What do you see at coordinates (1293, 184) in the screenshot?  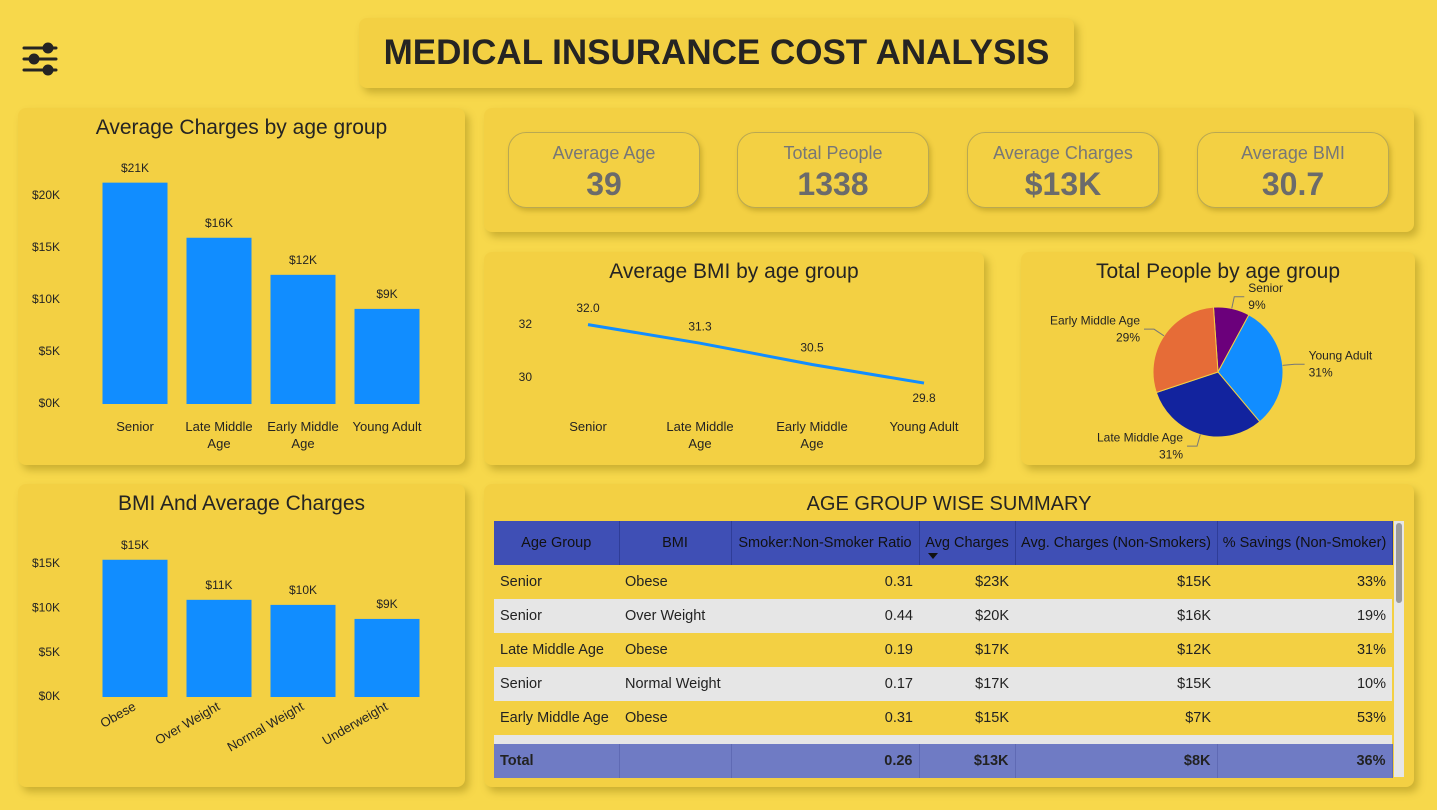 I see `kpi-value: 30.7` at bounding box center [1293, 184].